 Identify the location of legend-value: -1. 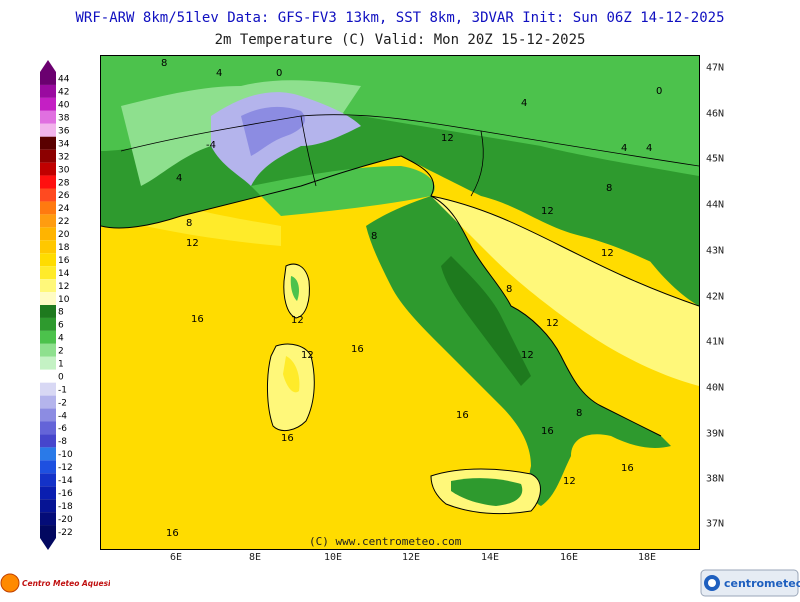
(62, 390).